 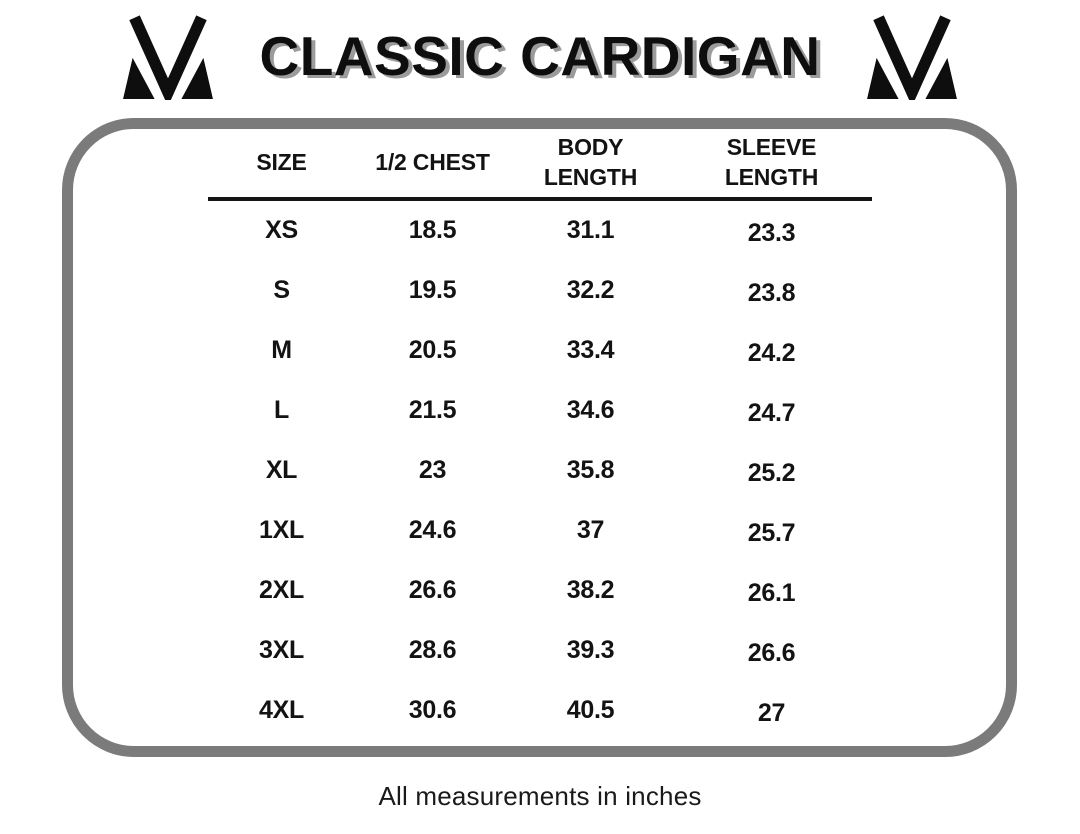 I want to click on measurement-value: 23.3, so click(x=771, y=233).